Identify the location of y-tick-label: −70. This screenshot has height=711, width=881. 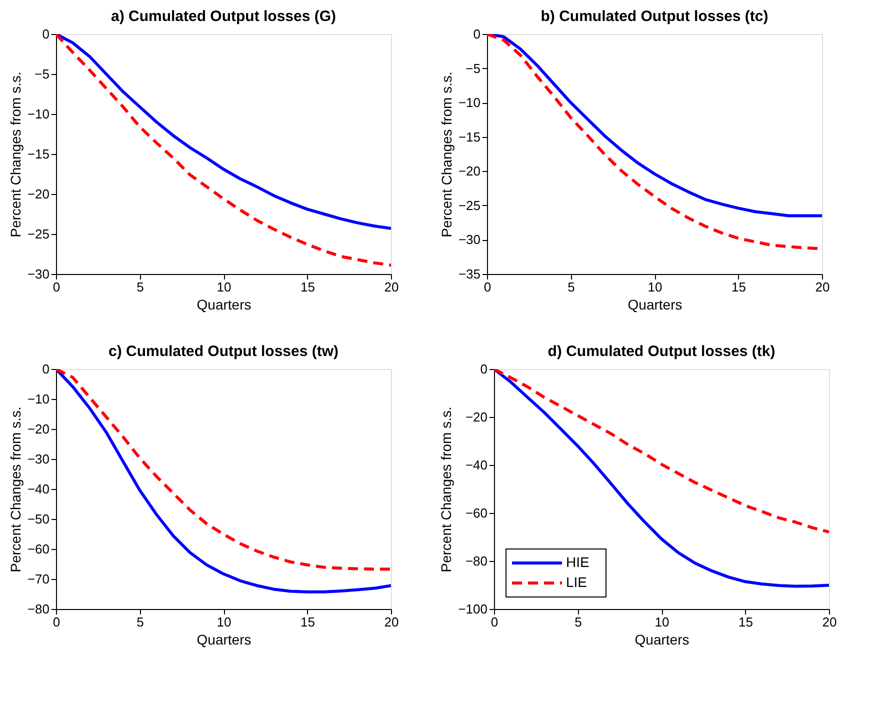
(38, 579).